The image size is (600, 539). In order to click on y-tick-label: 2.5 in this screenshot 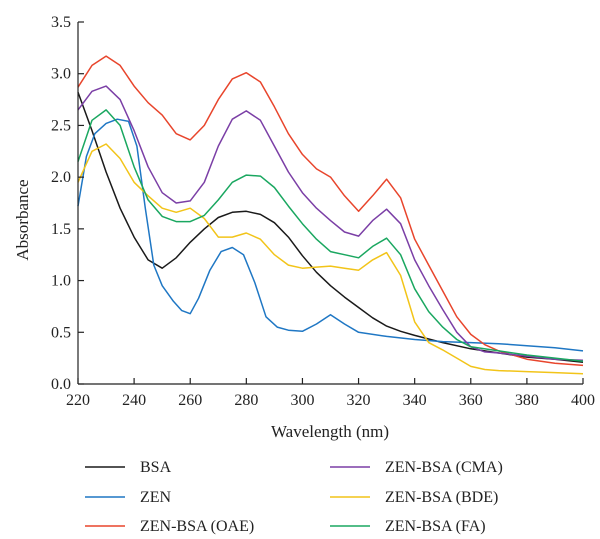, I will do `click(61, 125)`.